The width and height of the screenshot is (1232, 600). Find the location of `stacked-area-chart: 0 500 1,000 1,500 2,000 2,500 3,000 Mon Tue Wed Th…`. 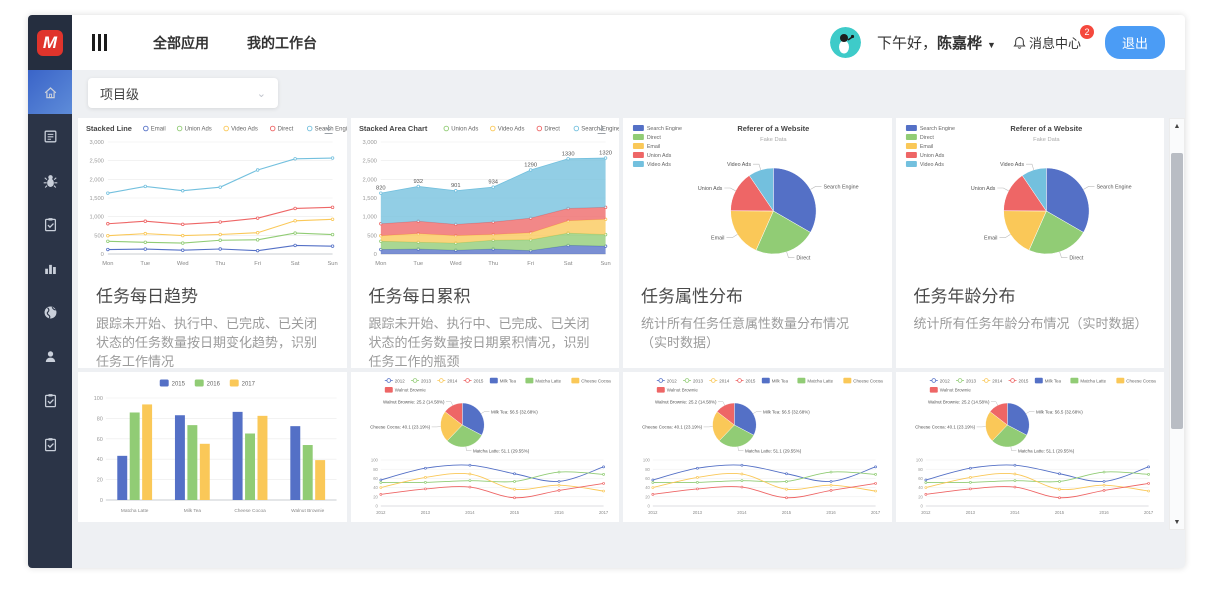

stacked-area-chart: 0 500 1,000 1,500 2,000 2,500 3,000 Mon Tue Wed Th… is located at coordinates (485, 194).